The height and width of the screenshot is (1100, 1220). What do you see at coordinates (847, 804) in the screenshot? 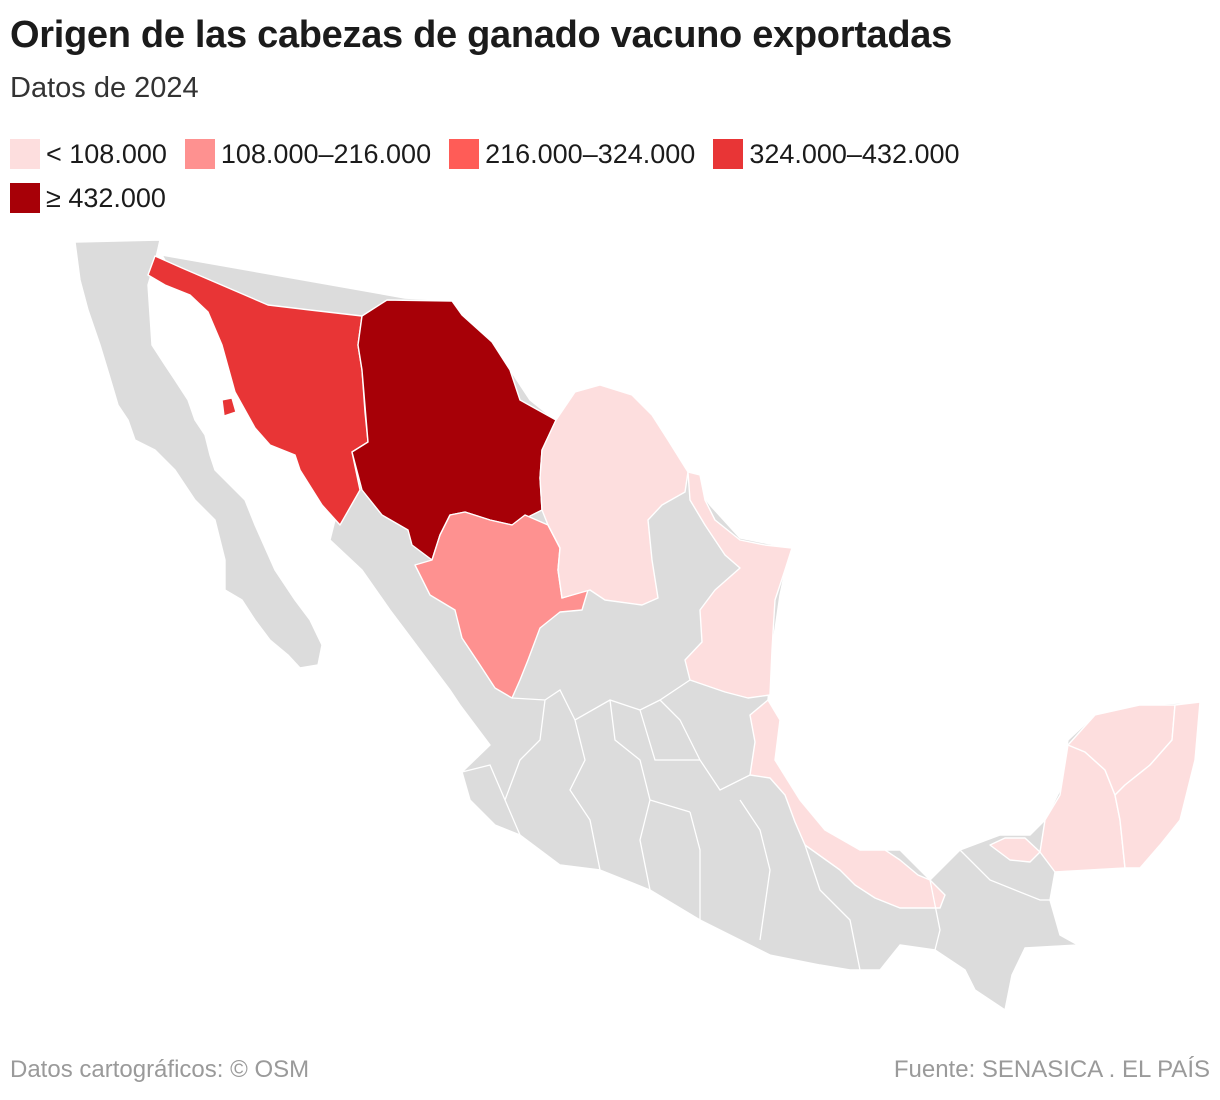
I see `state-veracruz` at bounding box center [847, 804].